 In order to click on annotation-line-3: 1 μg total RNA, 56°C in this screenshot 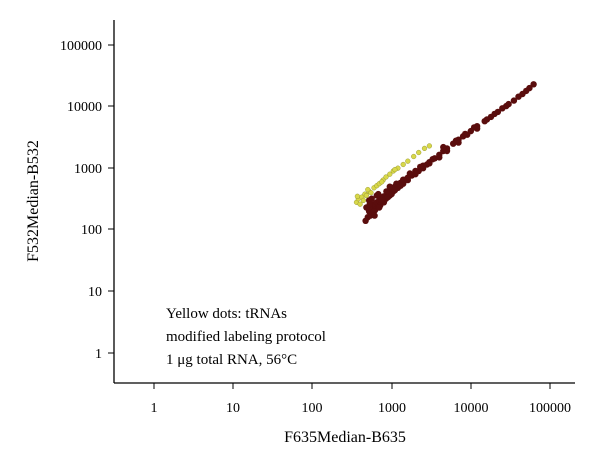, I will do `click(231, 360)`.